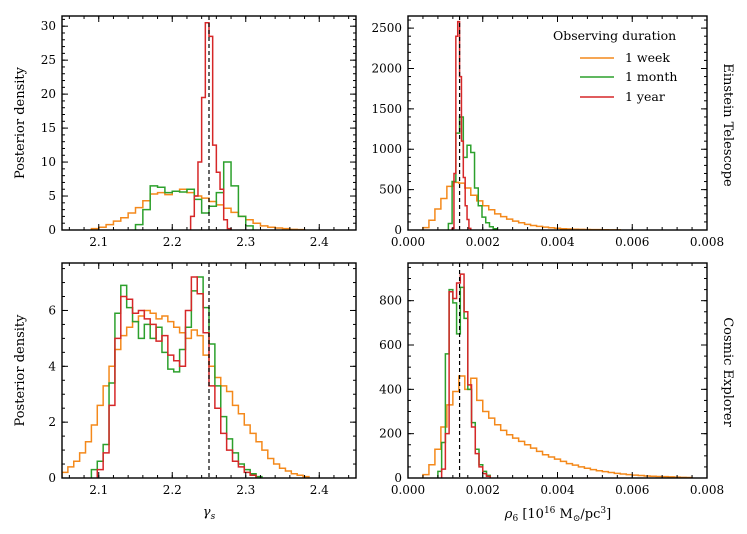  Describe the element at coordinates (651, 76) in the screenshot. I see `legend-label-month: 1 month` at that location.